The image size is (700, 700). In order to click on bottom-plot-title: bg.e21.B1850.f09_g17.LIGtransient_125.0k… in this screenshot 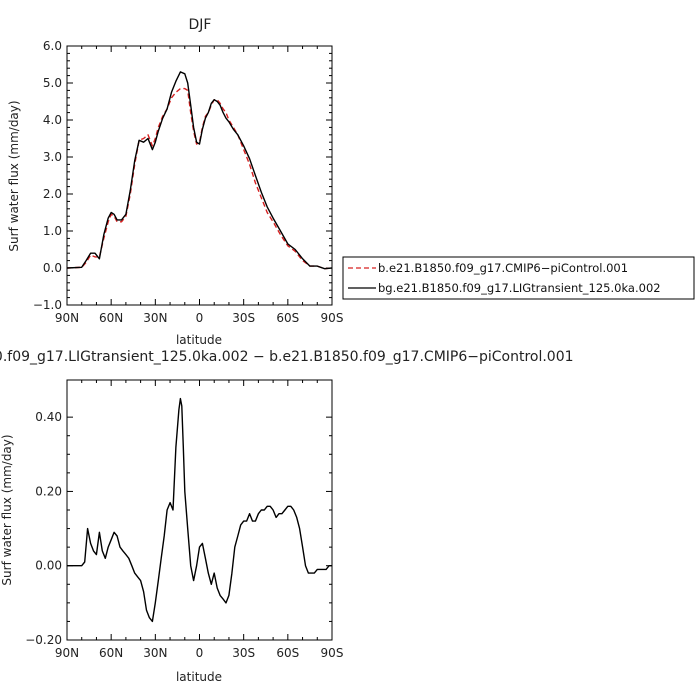, I will do `click(287, 357)`.